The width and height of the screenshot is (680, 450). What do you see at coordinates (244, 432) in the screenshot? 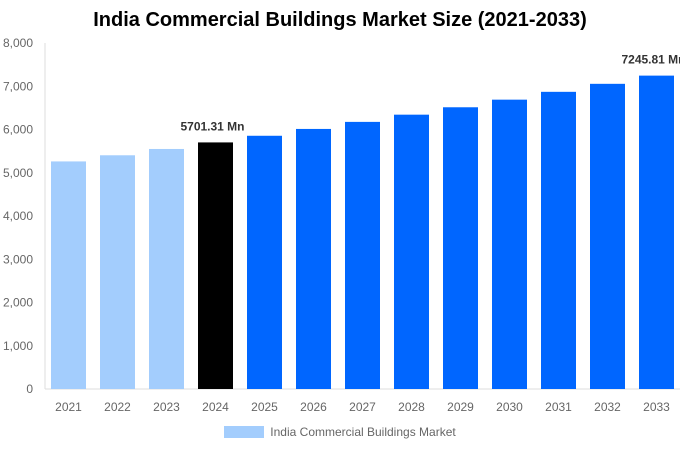
I see `legend-swatch` at bounding box center [244, 432].